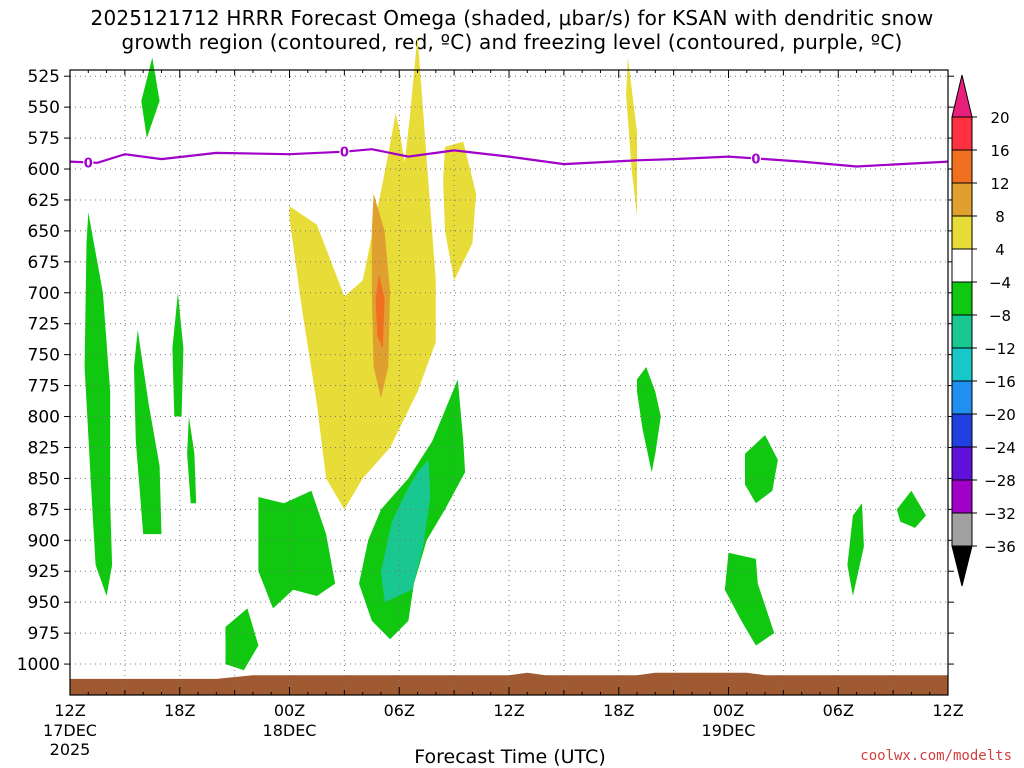 The image size is (1024, 768). I want to click on colorbar-label-3: 8, so click(1000, 217).